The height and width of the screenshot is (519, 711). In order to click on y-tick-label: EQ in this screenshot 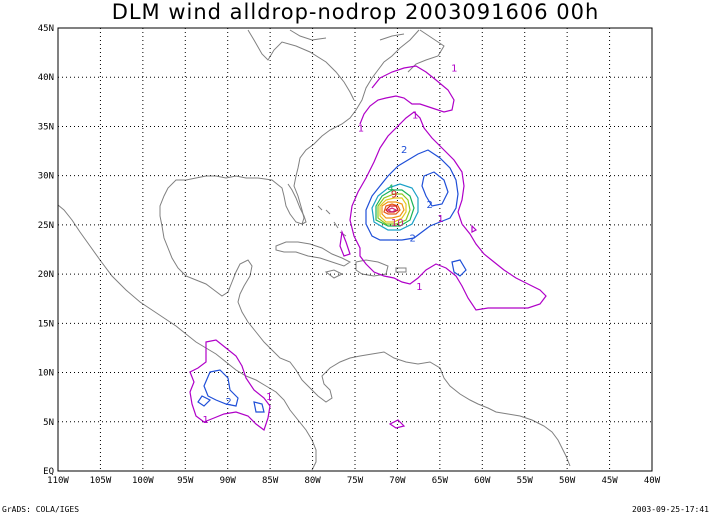, I will do `click(48, 472)`.